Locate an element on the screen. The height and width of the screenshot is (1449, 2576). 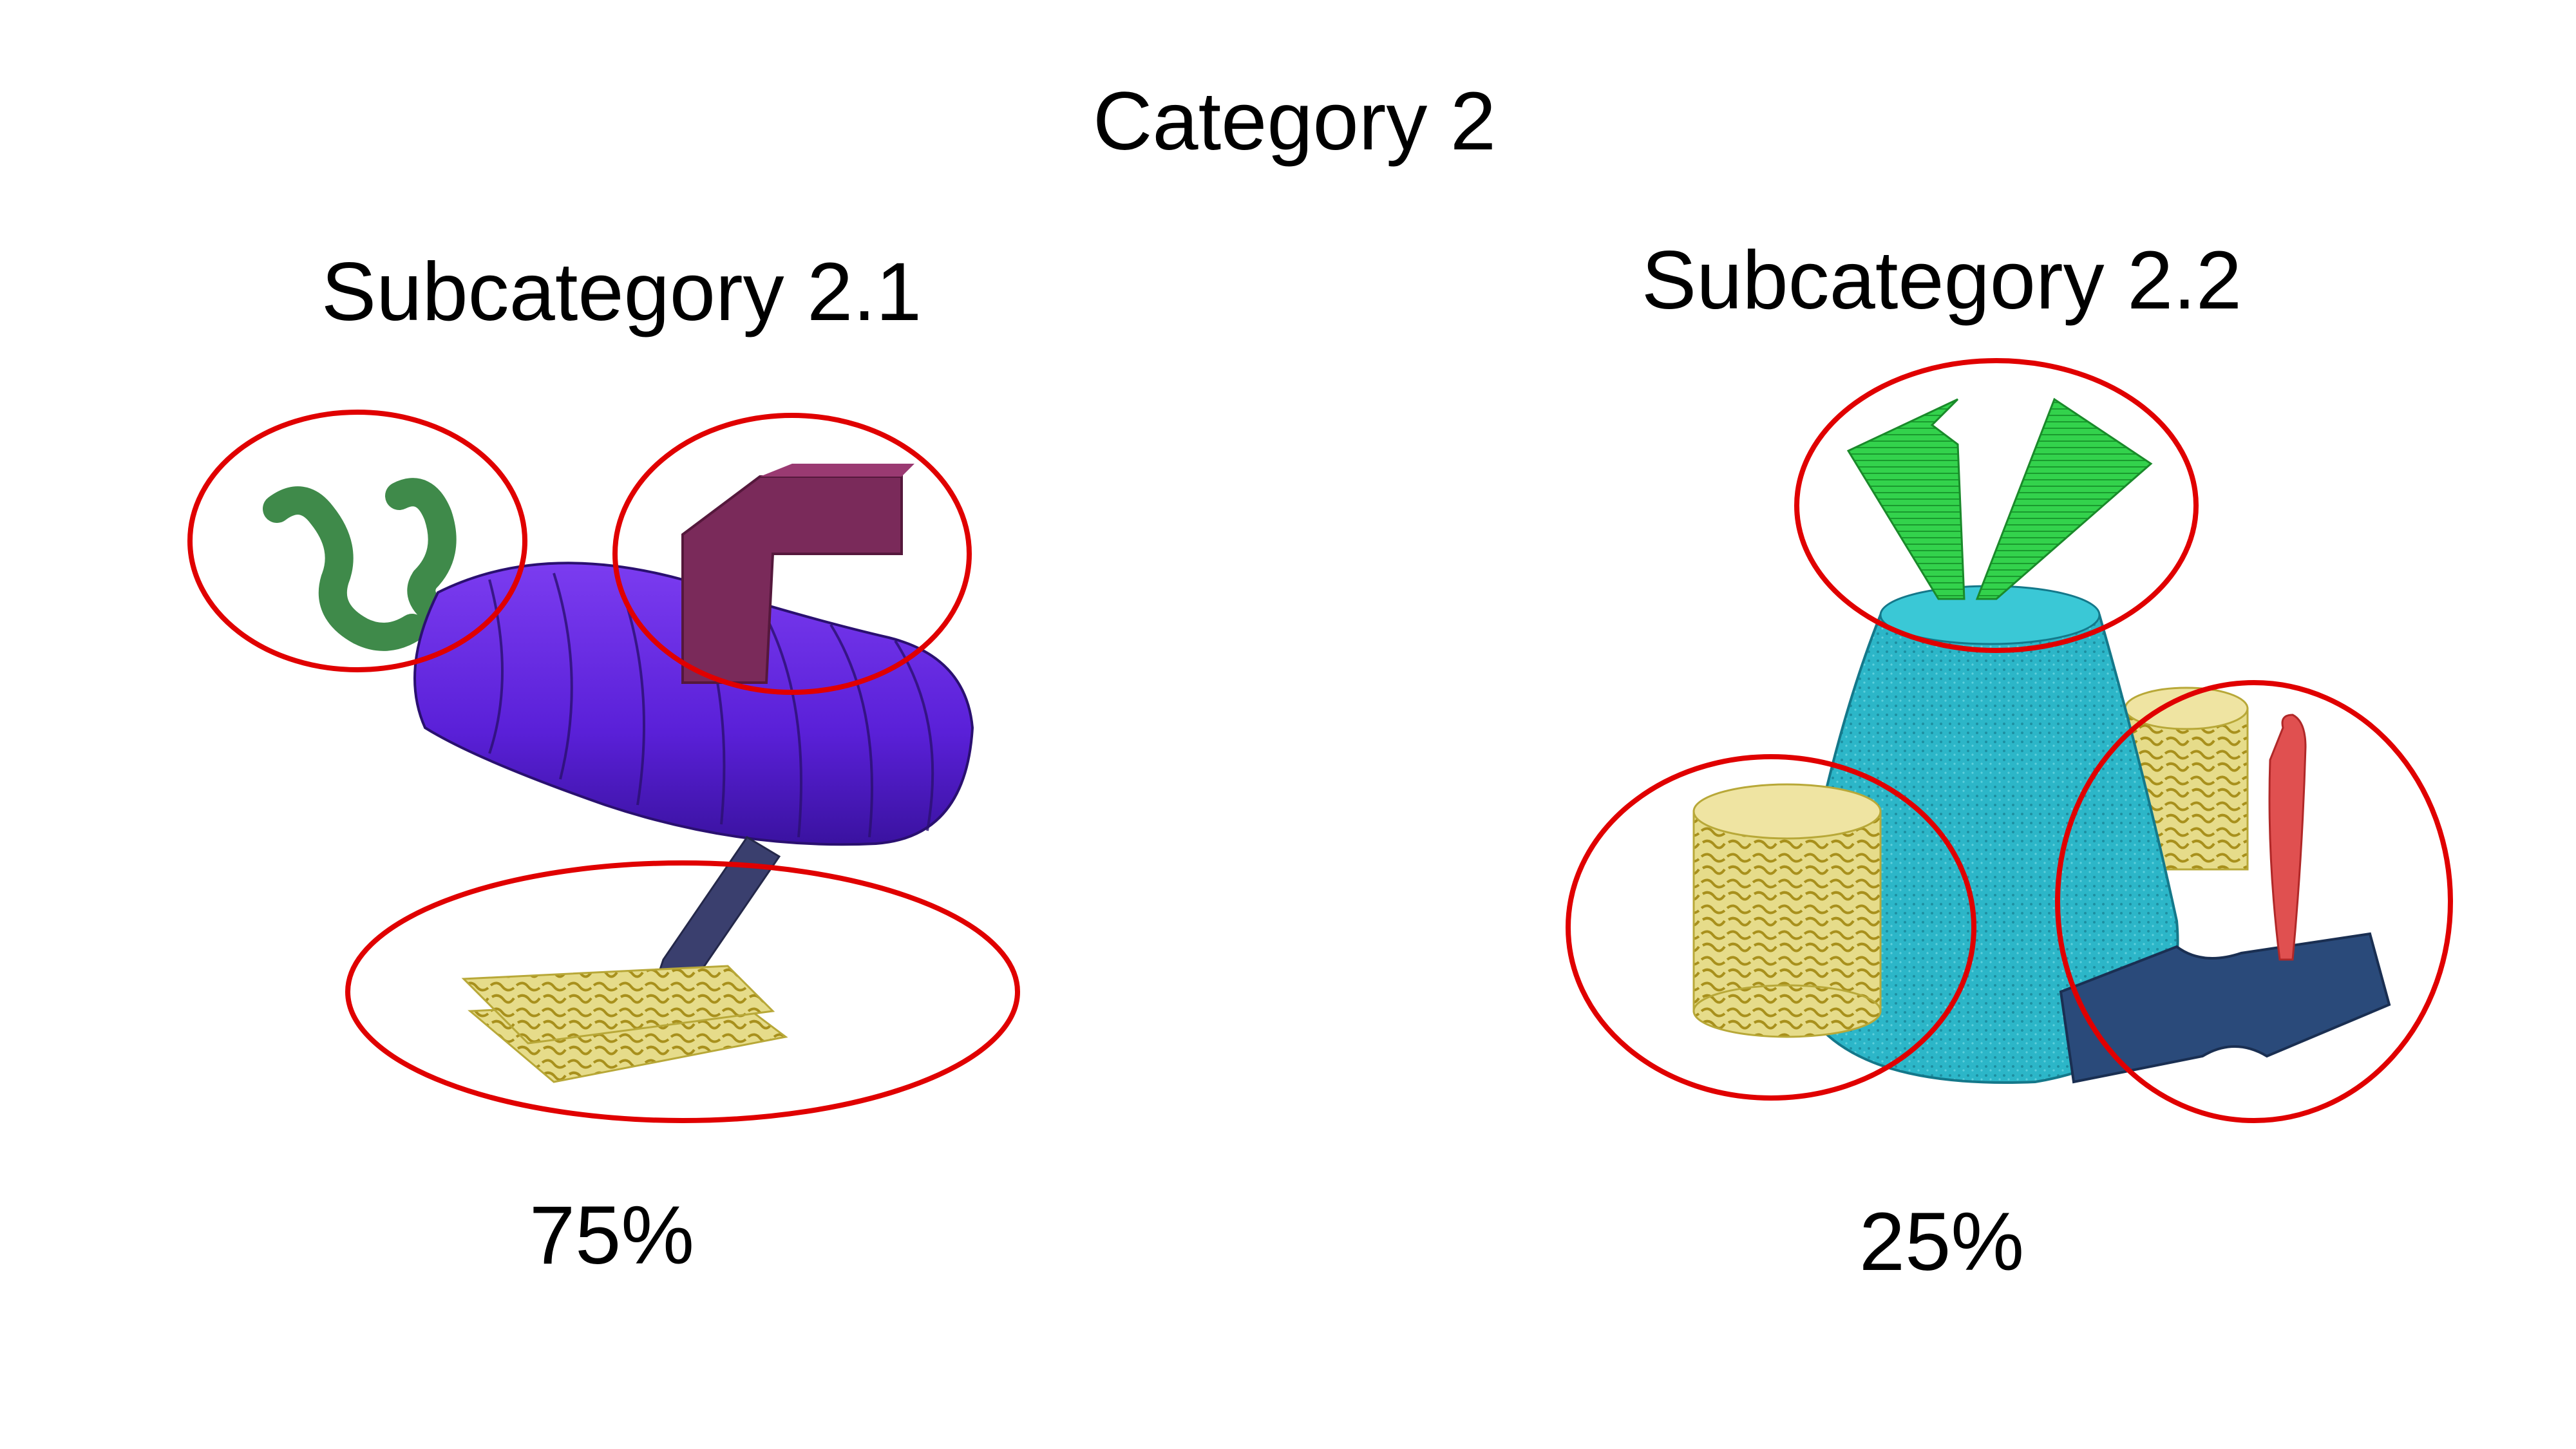
green-blade-left is located at coordinates (1905, 499).